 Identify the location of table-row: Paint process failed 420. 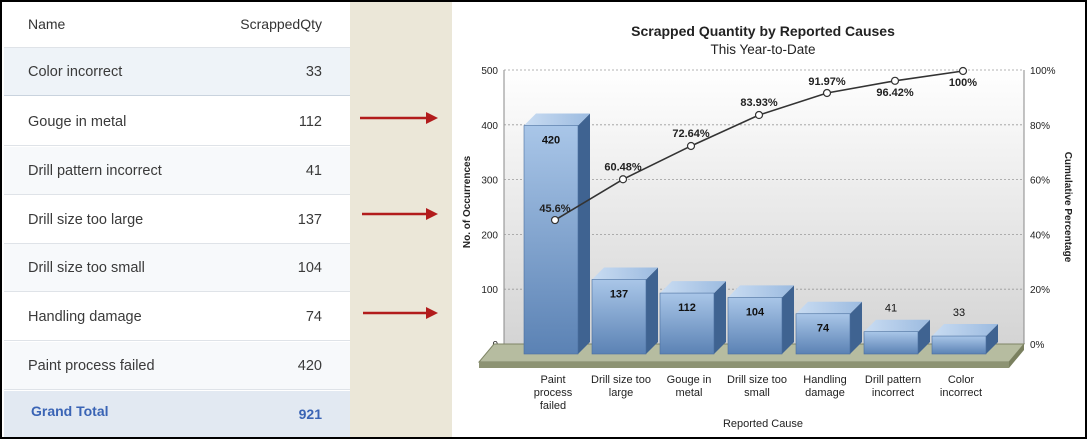
(177, 366).